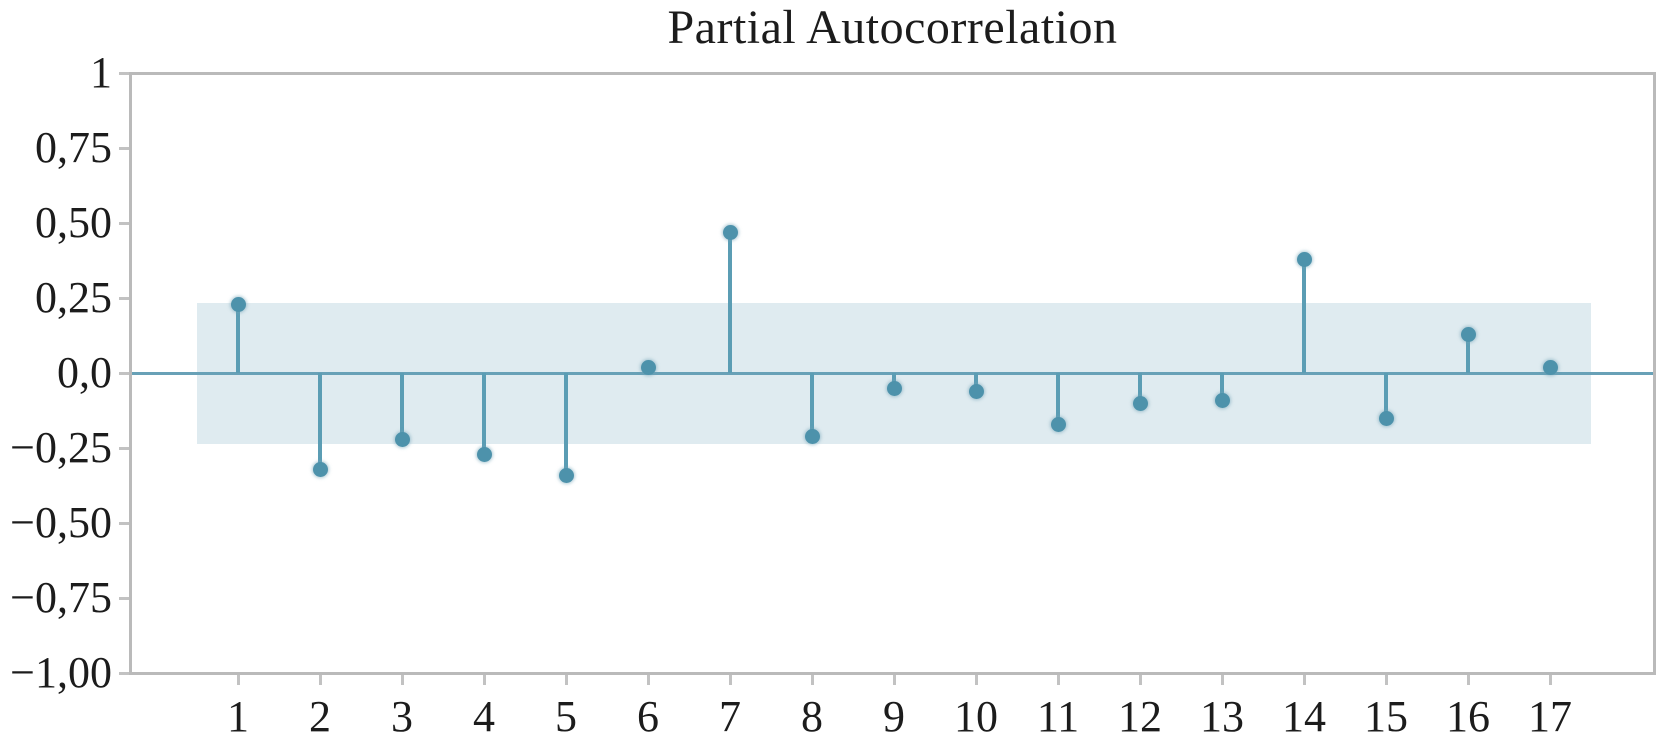 Image resolution: width=1671 pixels, height=745 pixels. Describe the element at coordinates (73, 222) in the screenshot. I see `y-axis-tick-label: 0,50` at that location.